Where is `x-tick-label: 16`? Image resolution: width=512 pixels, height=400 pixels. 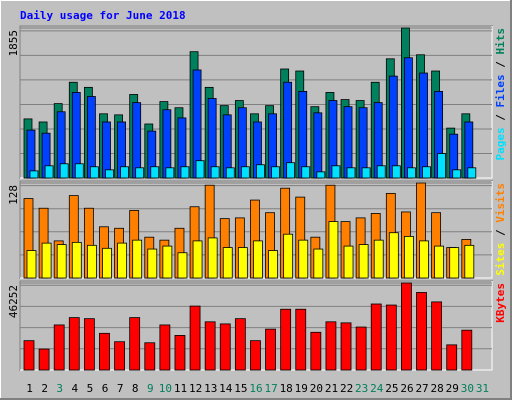 x-tick-label: 16 is located at coordinates (255, 388).